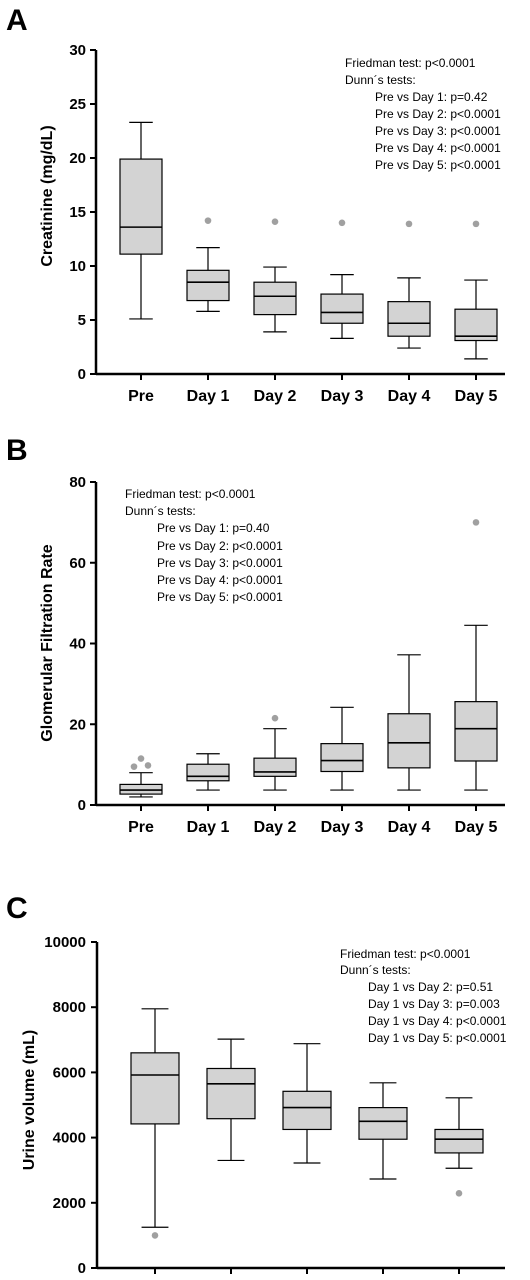  What do you see at coordinates (82, 805) in the screenshot?
I see `panel-b-y-tick-label: 0` at bounding box center [82, 805].